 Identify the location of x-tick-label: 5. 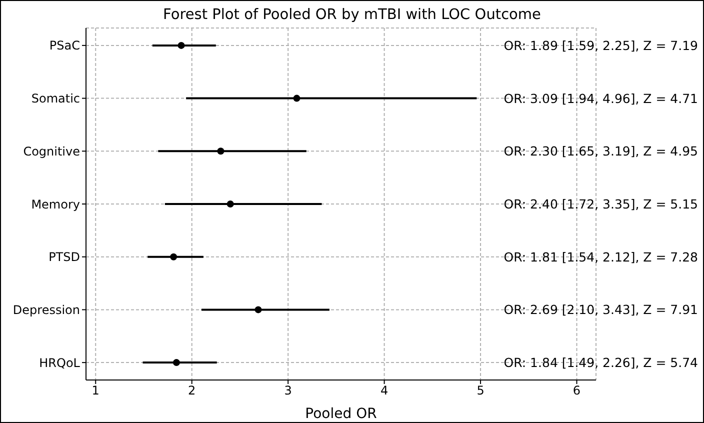
(480, 391).